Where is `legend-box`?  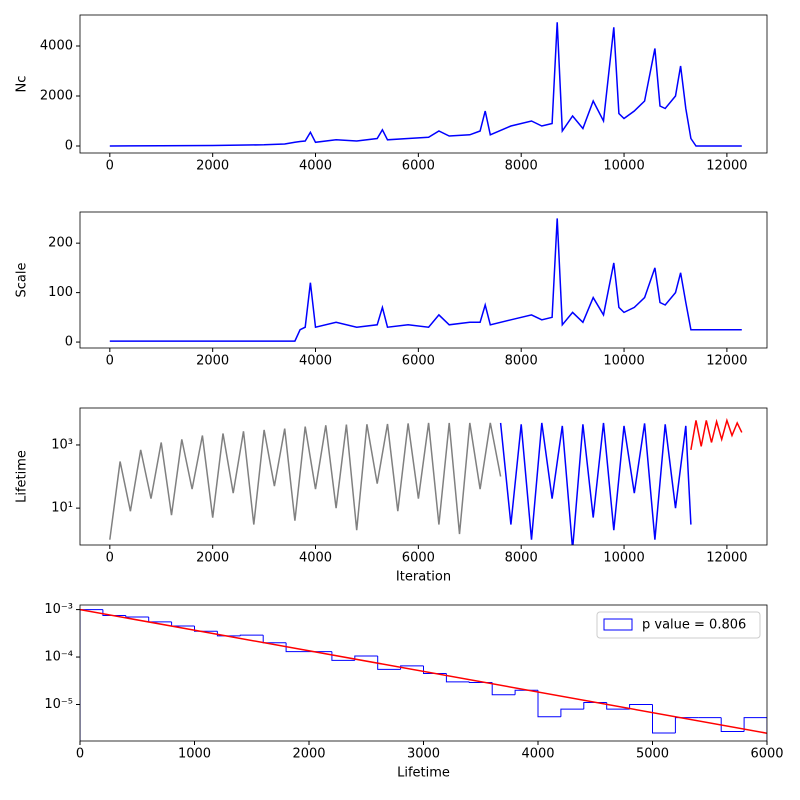
legend-box is located at coordinates (678, 625).